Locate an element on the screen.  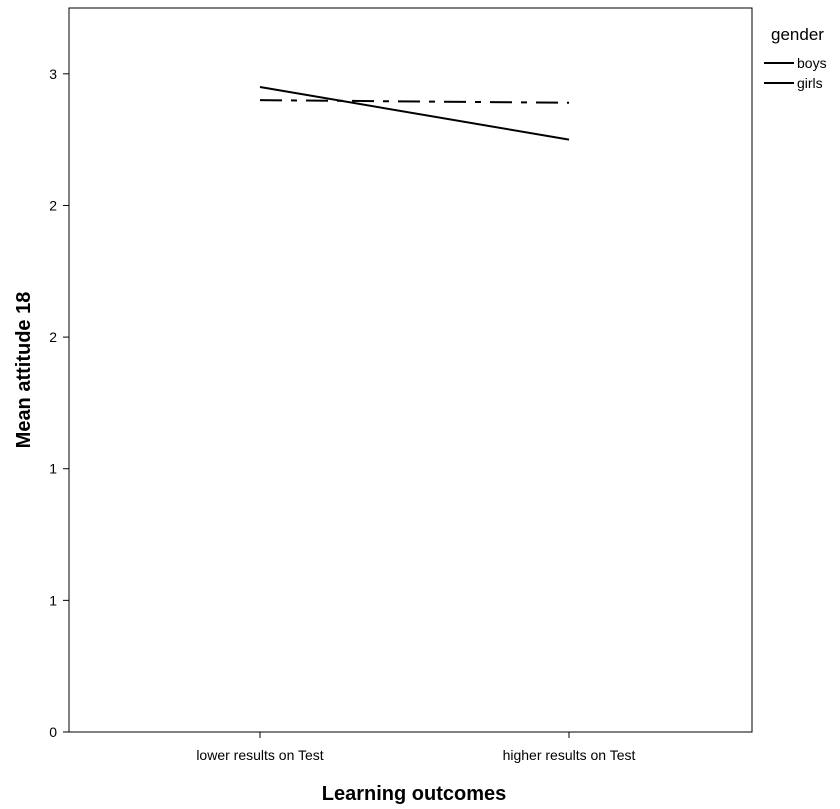
y-axis-title: Mean attitude 18 is located at coordinates (24, 370).